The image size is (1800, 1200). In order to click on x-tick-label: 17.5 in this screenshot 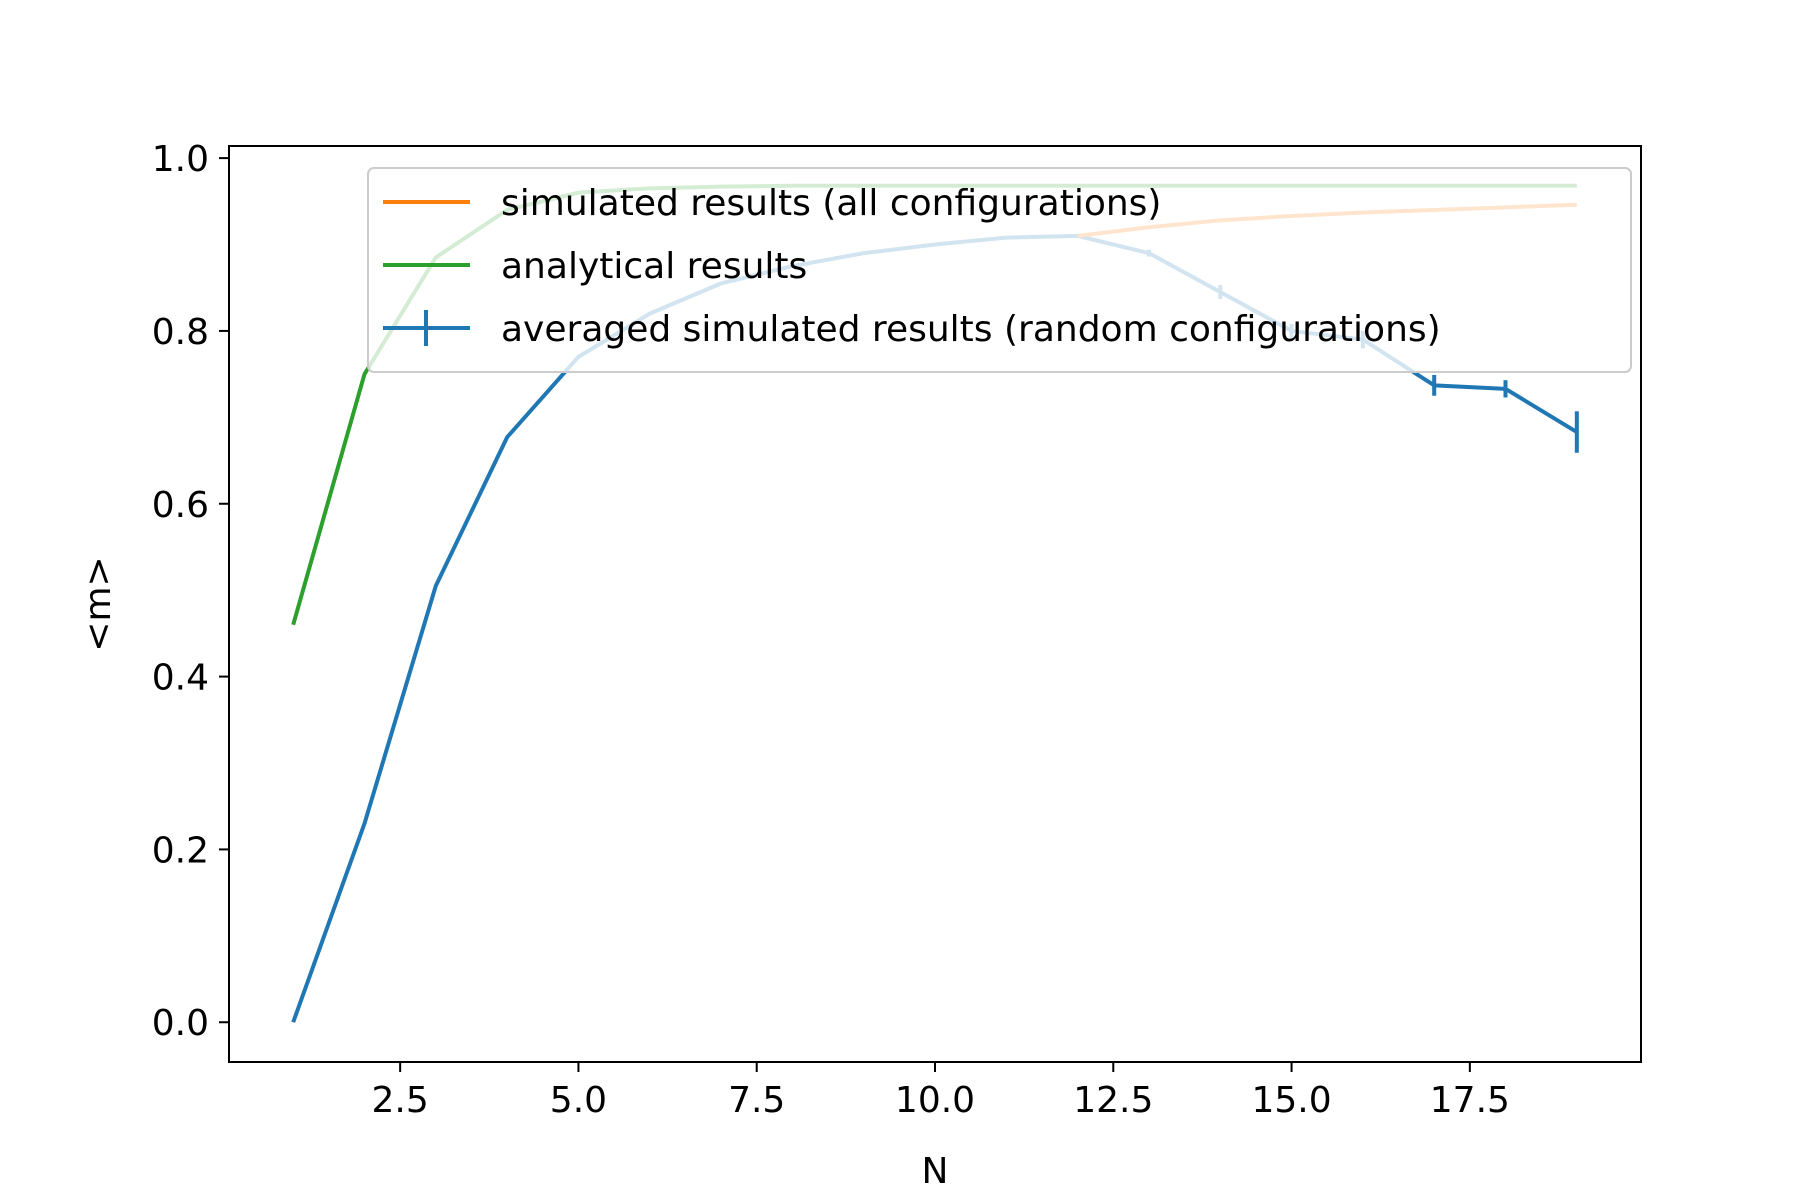, I will do `click(1470, 1100)`.